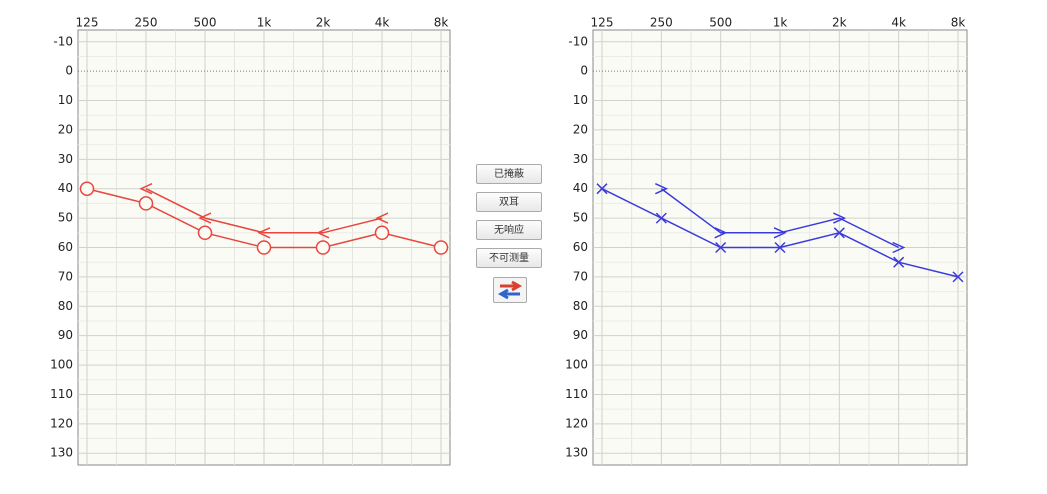 The width and height of the screenshot is (1047, 494). I want to click on arrow-left, so click(508, 294).